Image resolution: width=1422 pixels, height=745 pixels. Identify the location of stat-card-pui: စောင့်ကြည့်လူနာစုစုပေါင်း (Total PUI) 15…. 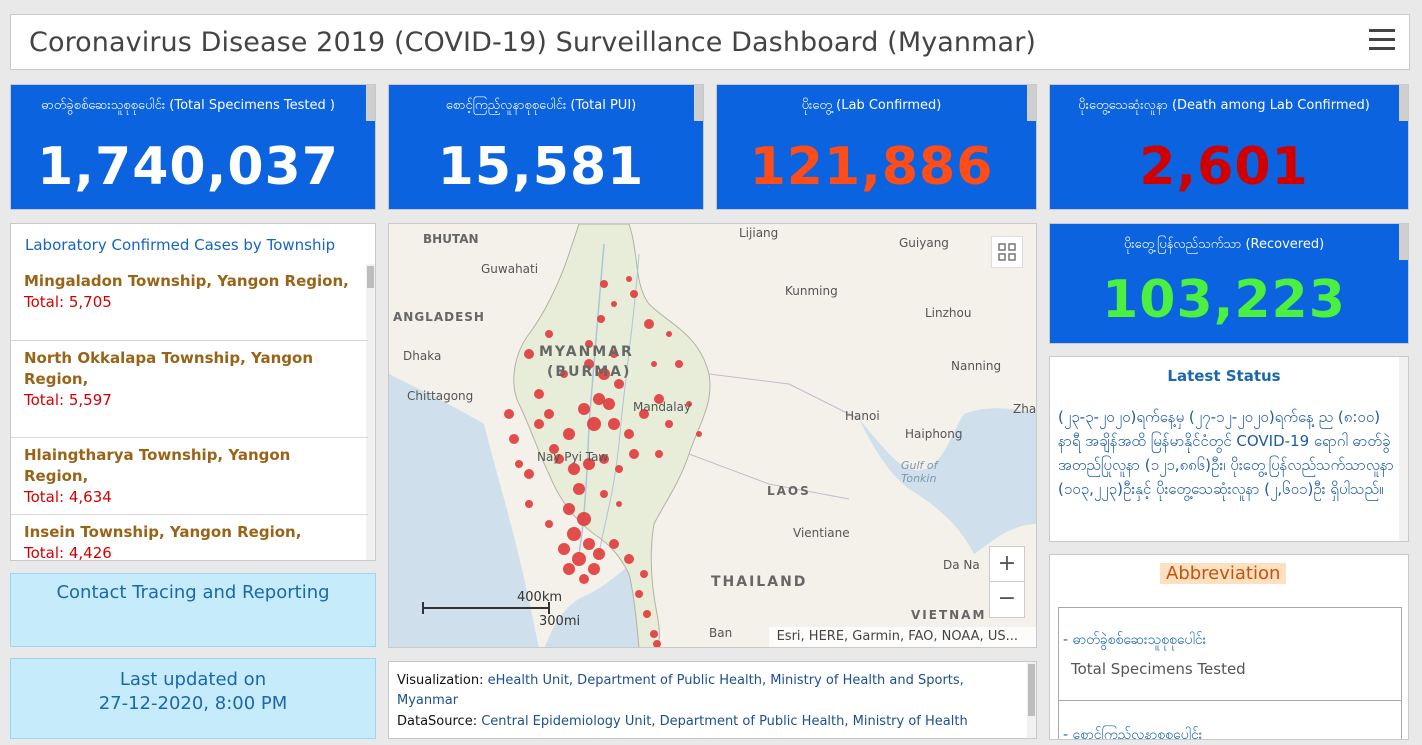
(546, 147).